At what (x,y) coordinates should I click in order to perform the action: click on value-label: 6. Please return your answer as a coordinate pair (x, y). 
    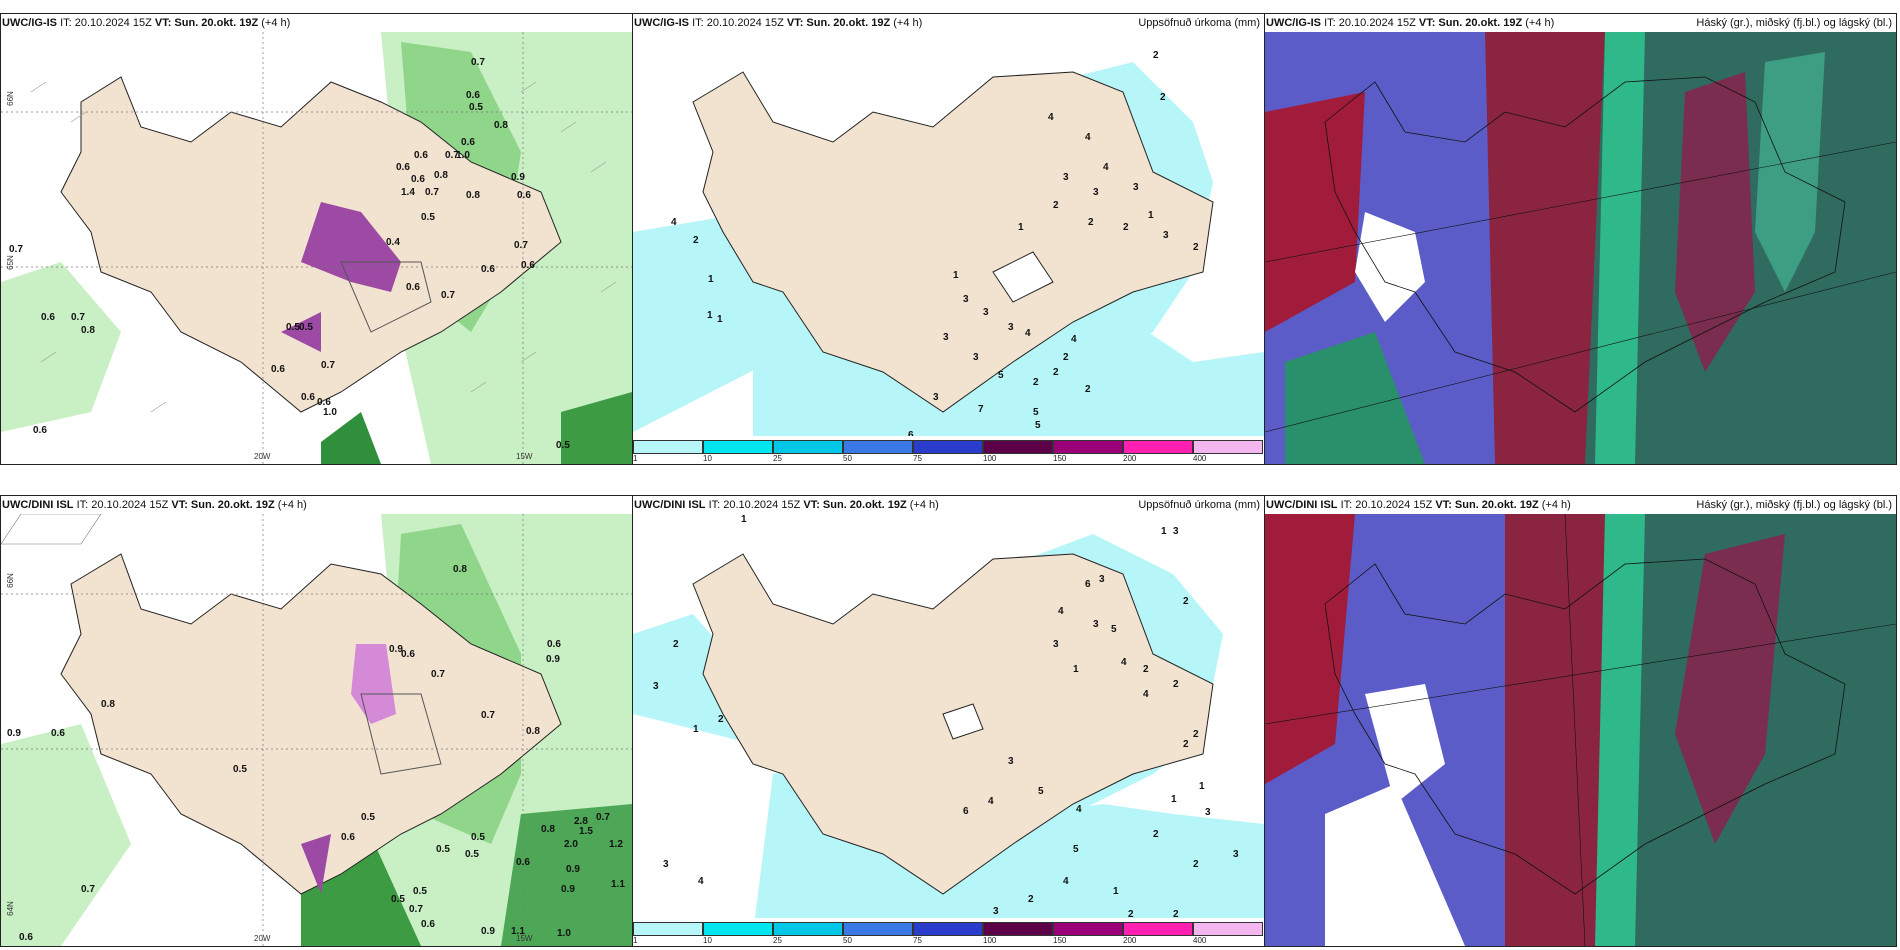
    Looking at the image, I should click on (911, 435).